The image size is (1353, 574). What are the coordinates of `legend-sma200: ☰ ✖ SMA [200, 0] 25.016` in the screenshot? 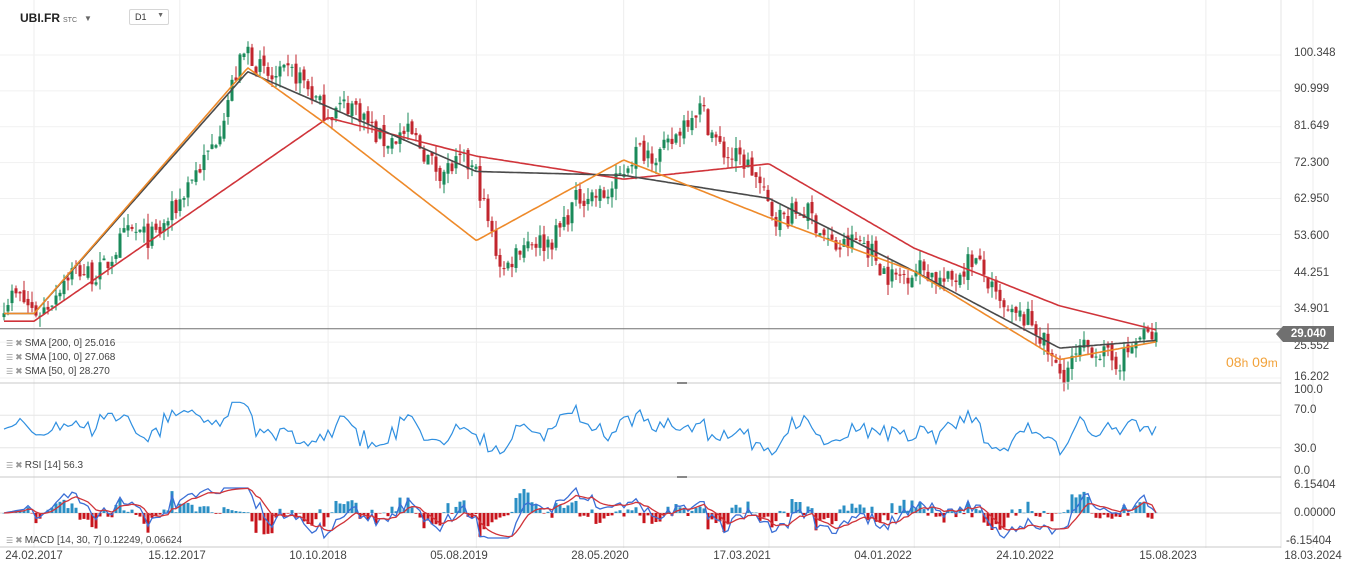 It's located at (60, 343).